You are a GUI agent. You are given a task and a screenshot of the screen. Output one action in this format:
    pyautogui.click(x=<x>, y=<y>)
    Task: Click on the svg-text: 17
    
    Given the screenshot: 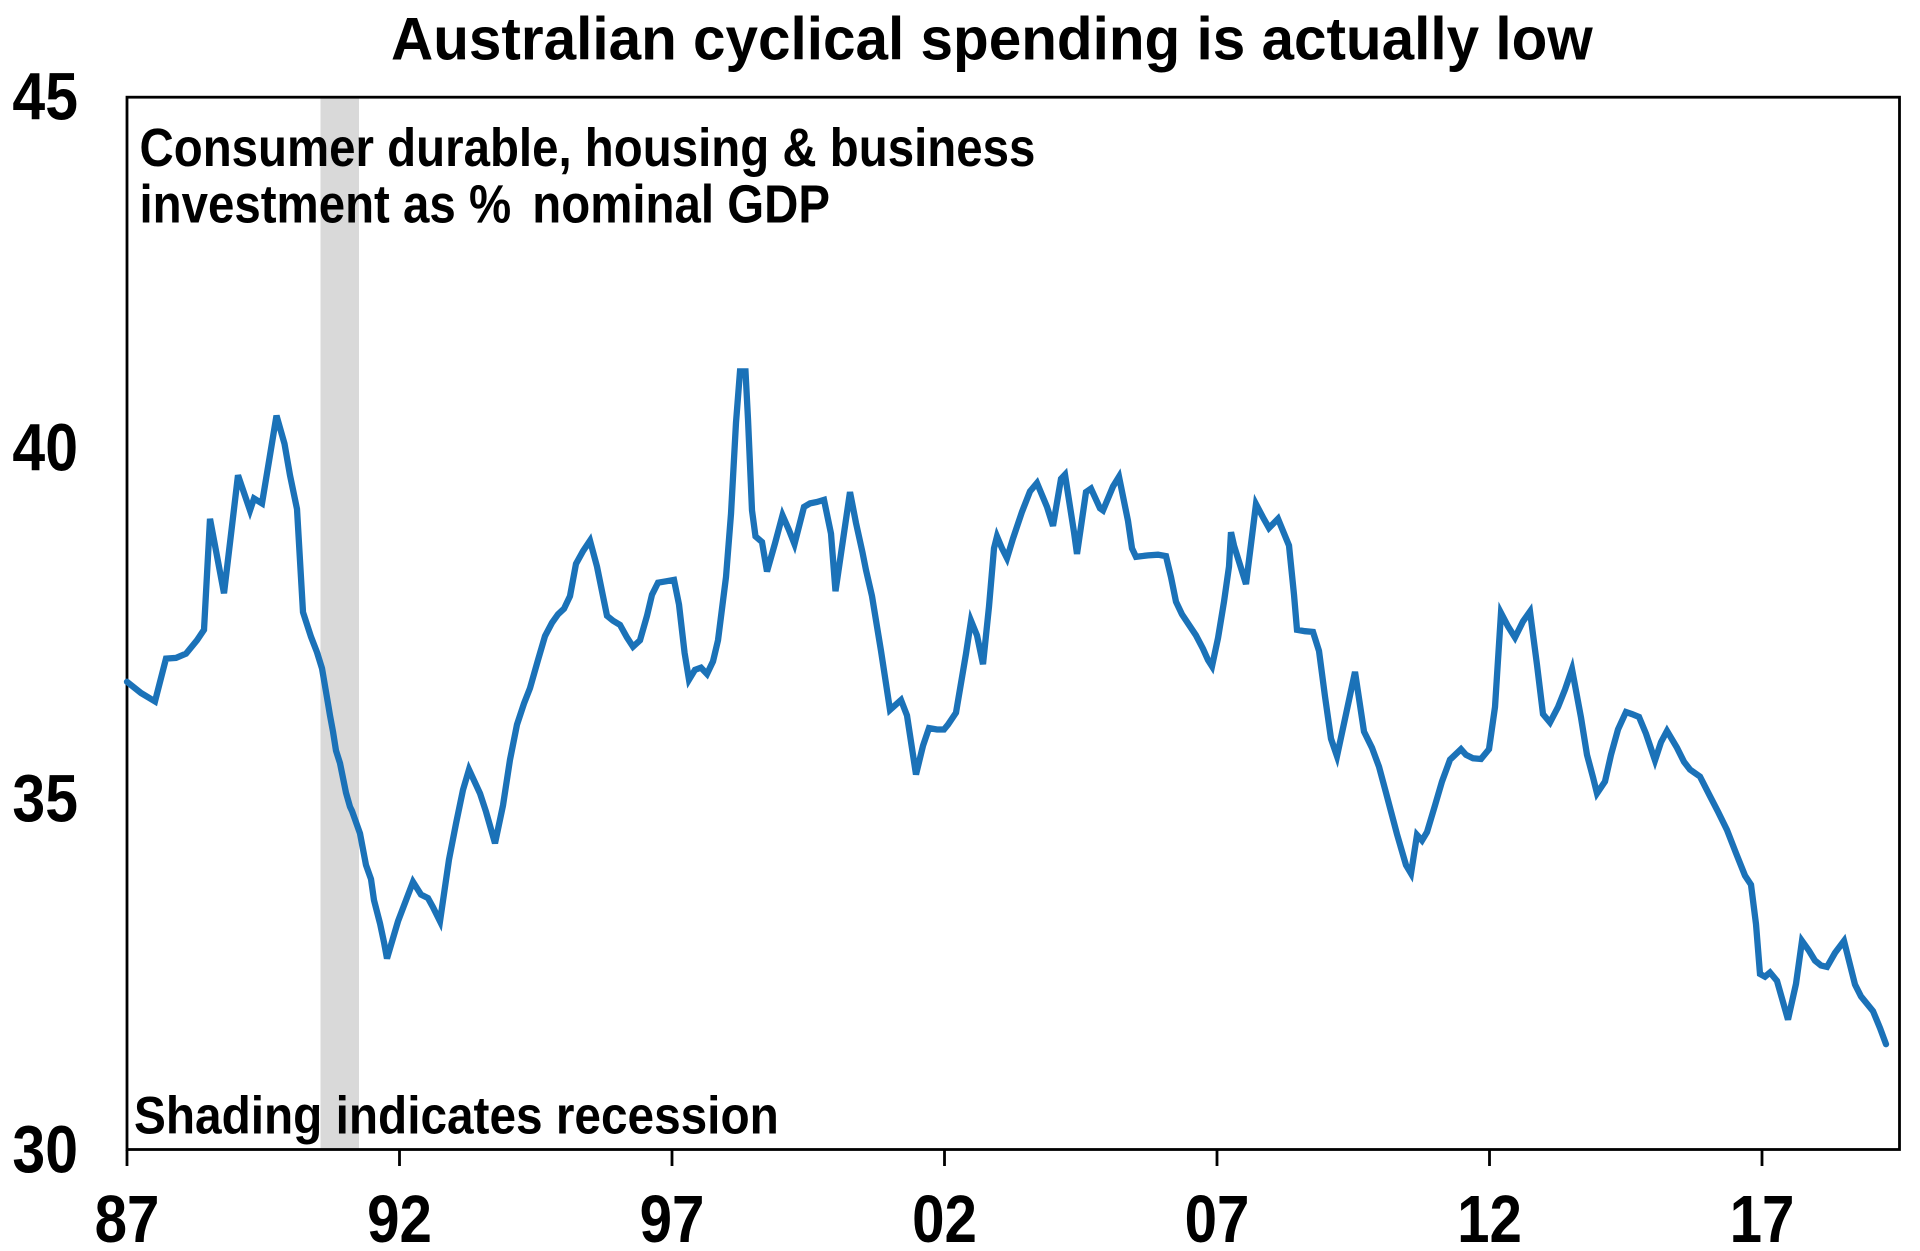 What is the action you would take?
    pyautogui.click(x=1762, y=1216)
    